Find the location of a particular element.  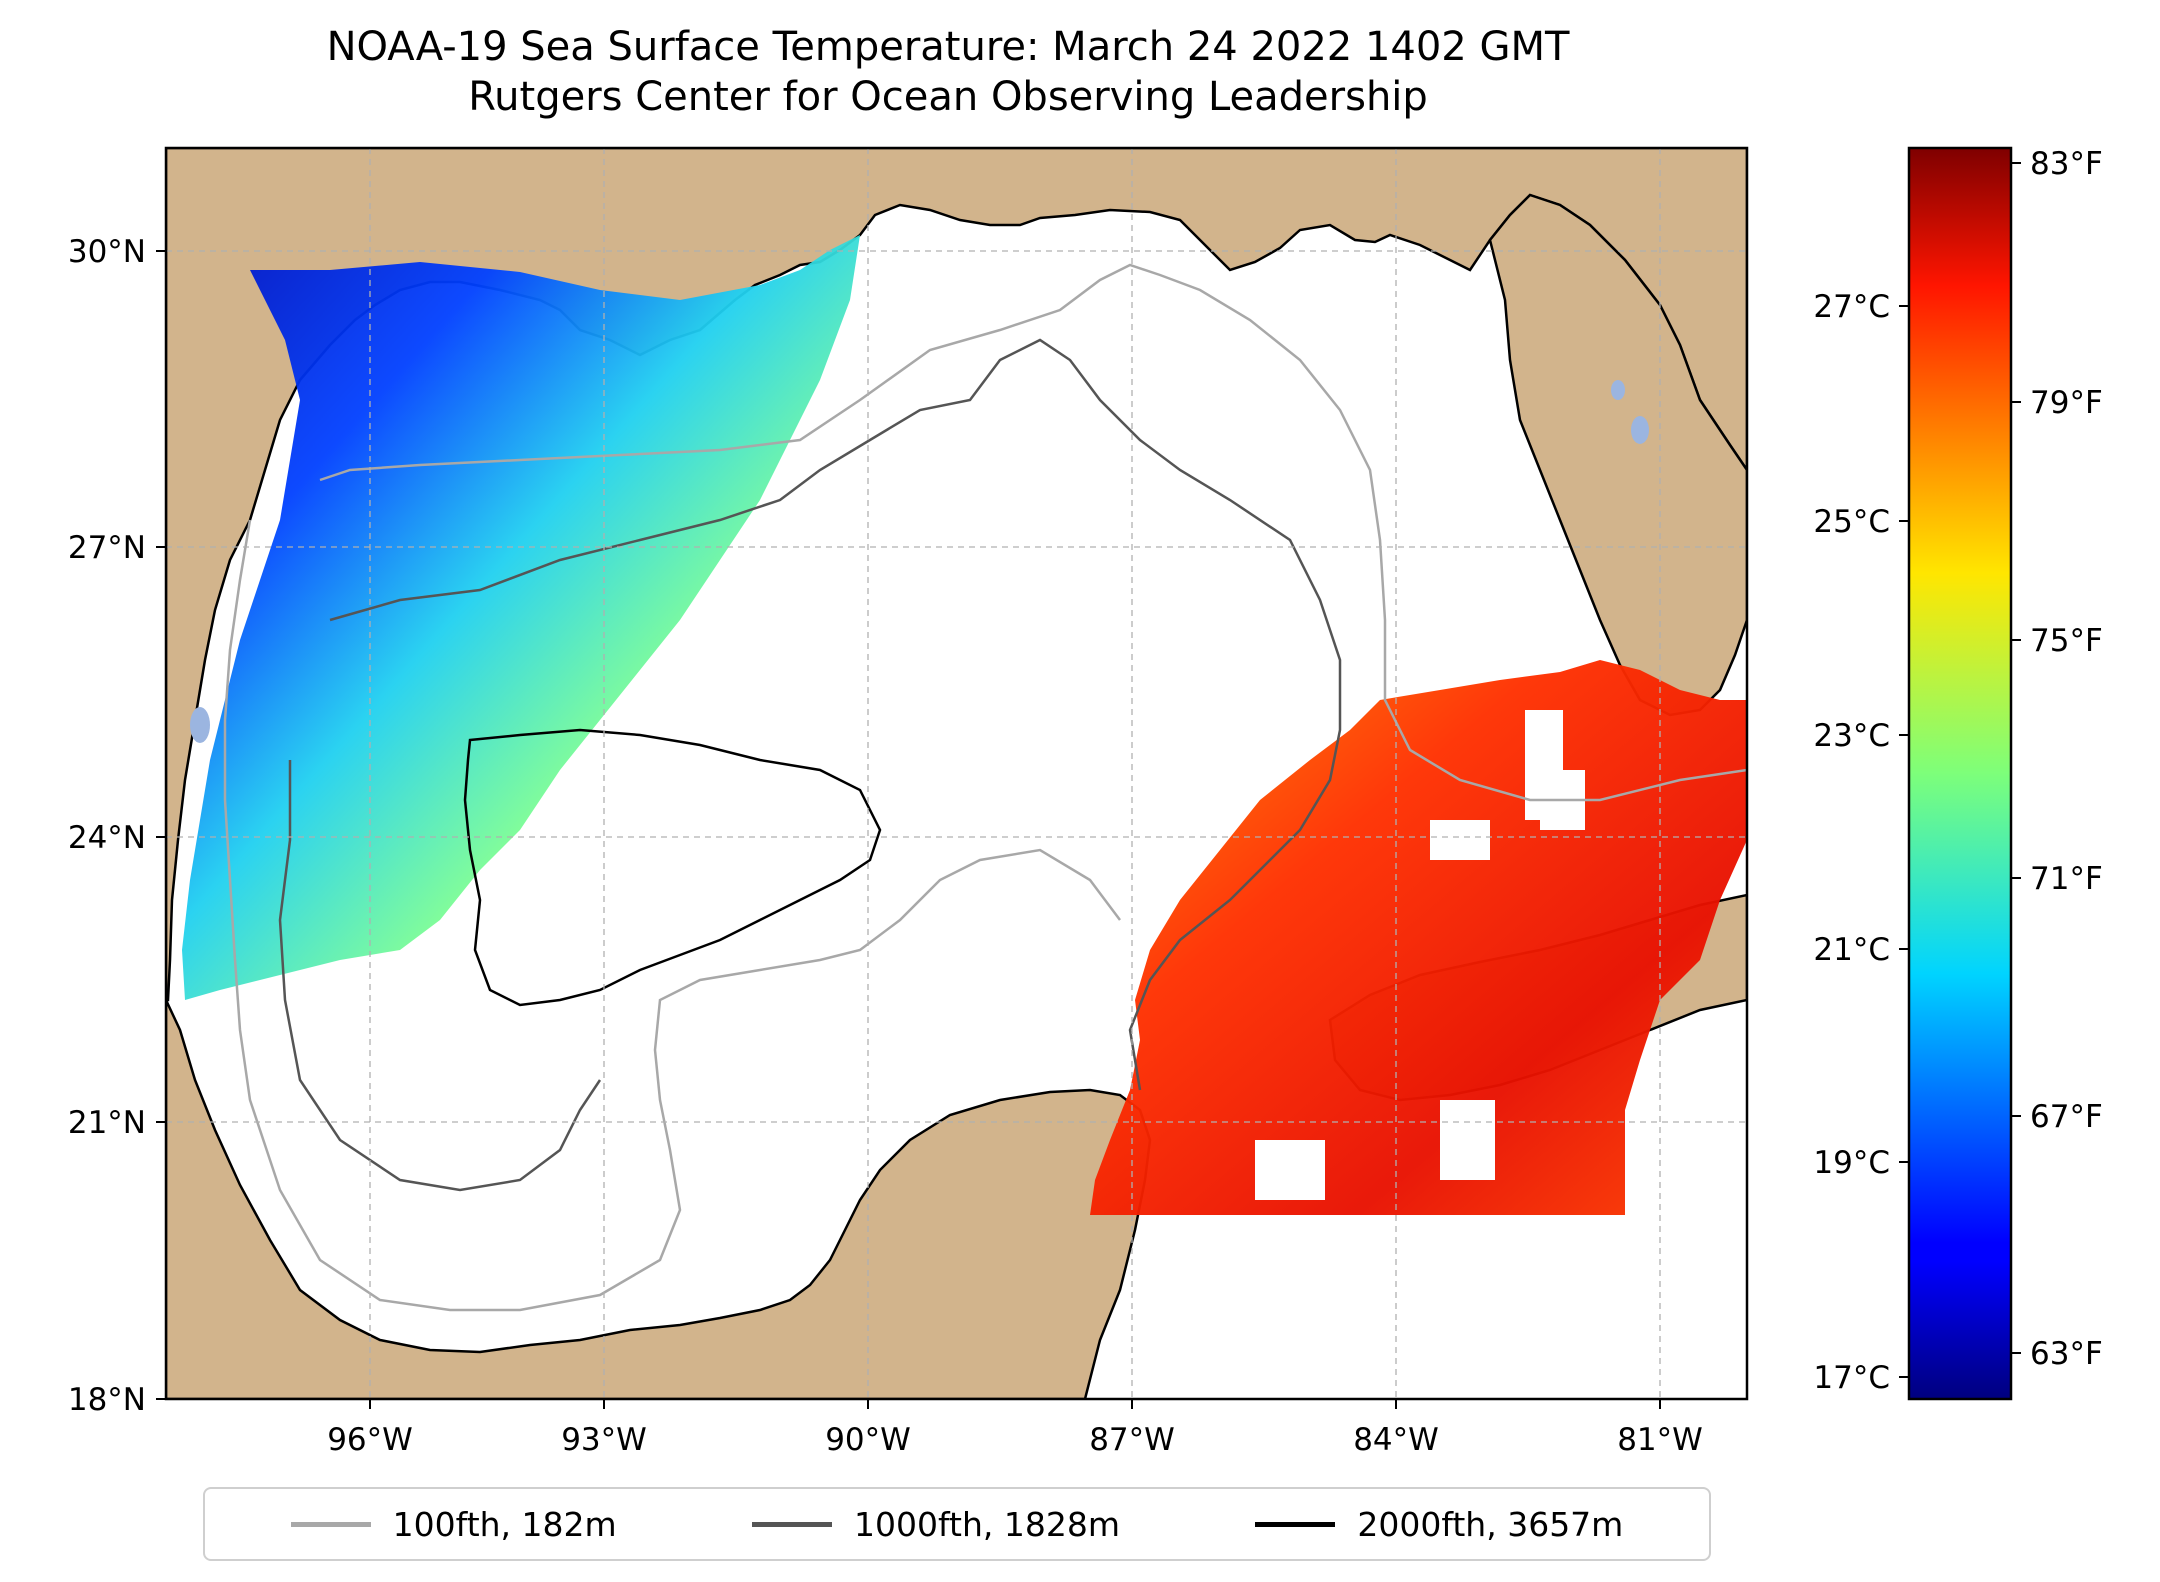

cloud-gaps is located at coordinates (1420, 955).